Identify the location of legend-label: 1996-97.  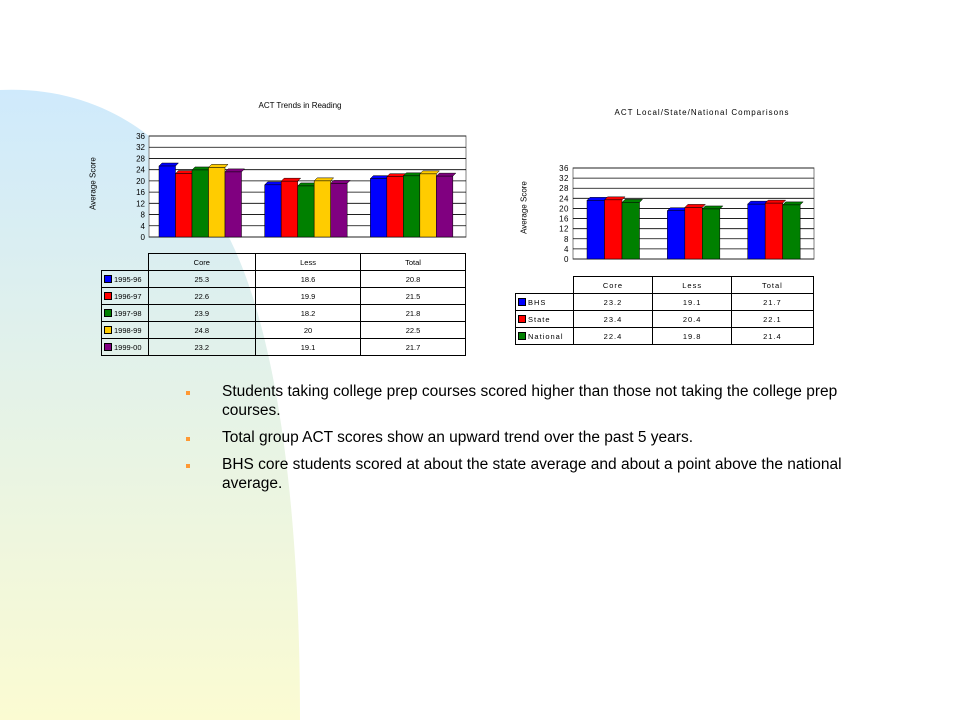
(128, 296).